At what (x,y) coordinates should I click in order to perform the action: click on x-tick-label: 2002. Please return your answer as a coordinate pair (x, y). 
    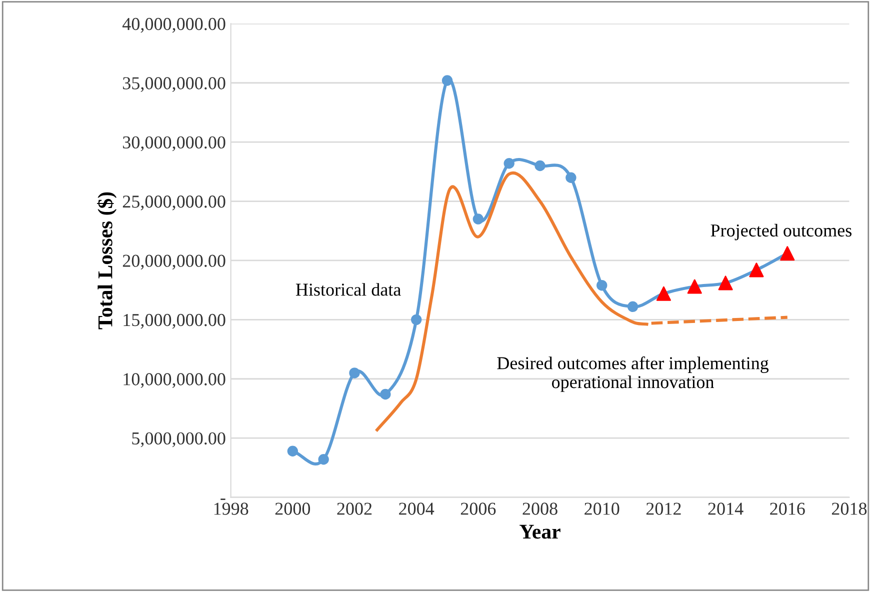
    Looking at the image, I should click on (354, 508).